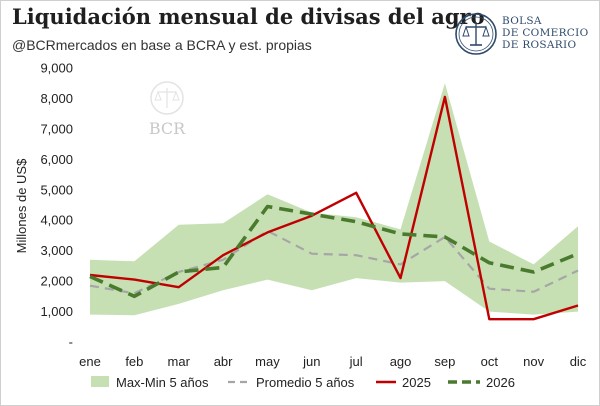 The height and width of the screenshot is (406, 600). Describe the element at coordinates (90, 361) in the screenshot. I see `x-tick-label: ene` at that location.